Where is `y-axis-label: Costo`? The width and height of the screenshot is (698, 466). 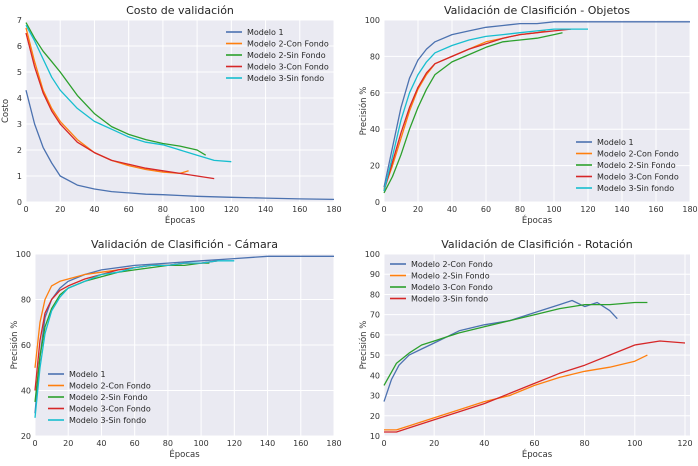 y-axis-label: Costo is located at coordinates (6, 111).